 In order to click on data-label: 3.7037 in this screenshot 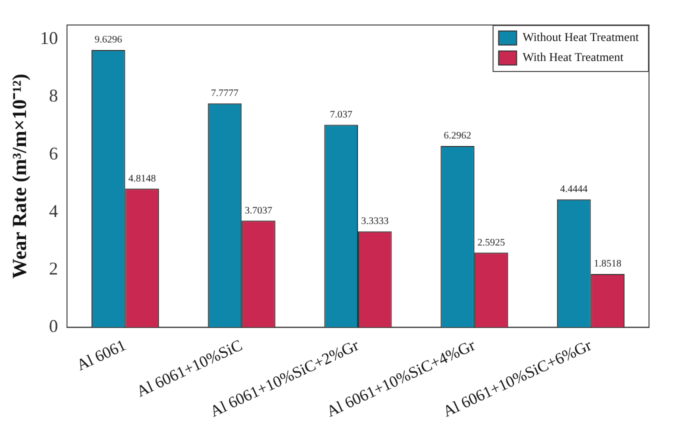, I will do `click(258, 210)`.